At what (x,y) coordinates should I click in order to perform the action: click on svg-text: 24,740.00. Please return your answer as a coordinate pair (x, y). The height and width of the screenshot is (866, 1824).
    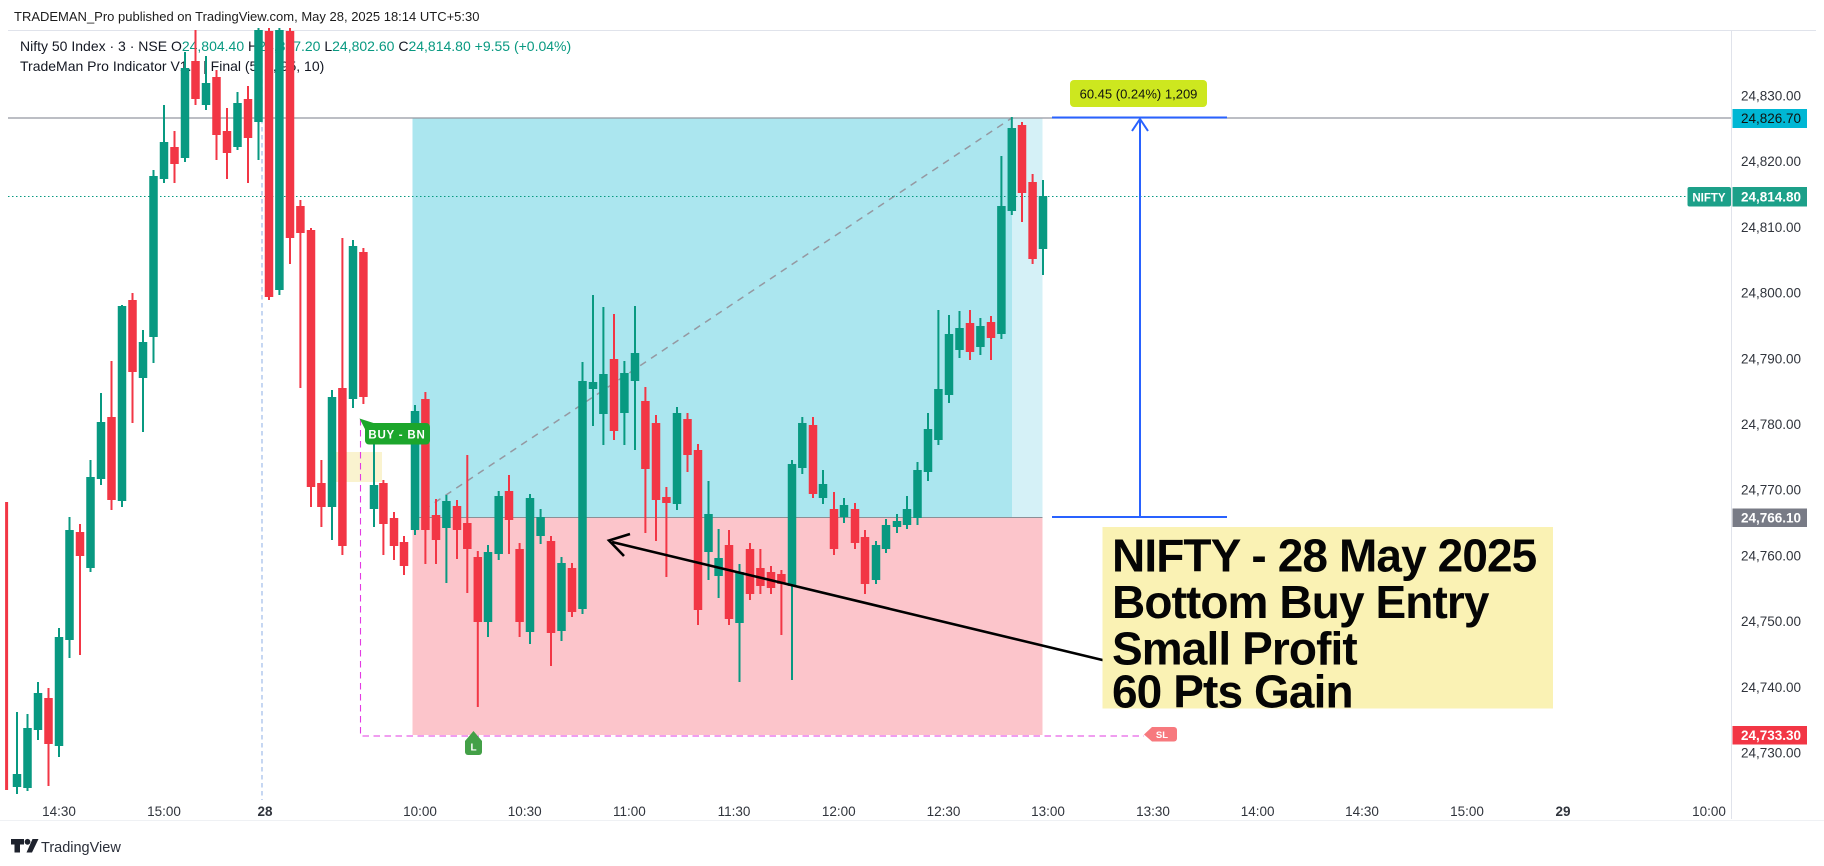
    Looking at the image, I should click on (1771, 687).